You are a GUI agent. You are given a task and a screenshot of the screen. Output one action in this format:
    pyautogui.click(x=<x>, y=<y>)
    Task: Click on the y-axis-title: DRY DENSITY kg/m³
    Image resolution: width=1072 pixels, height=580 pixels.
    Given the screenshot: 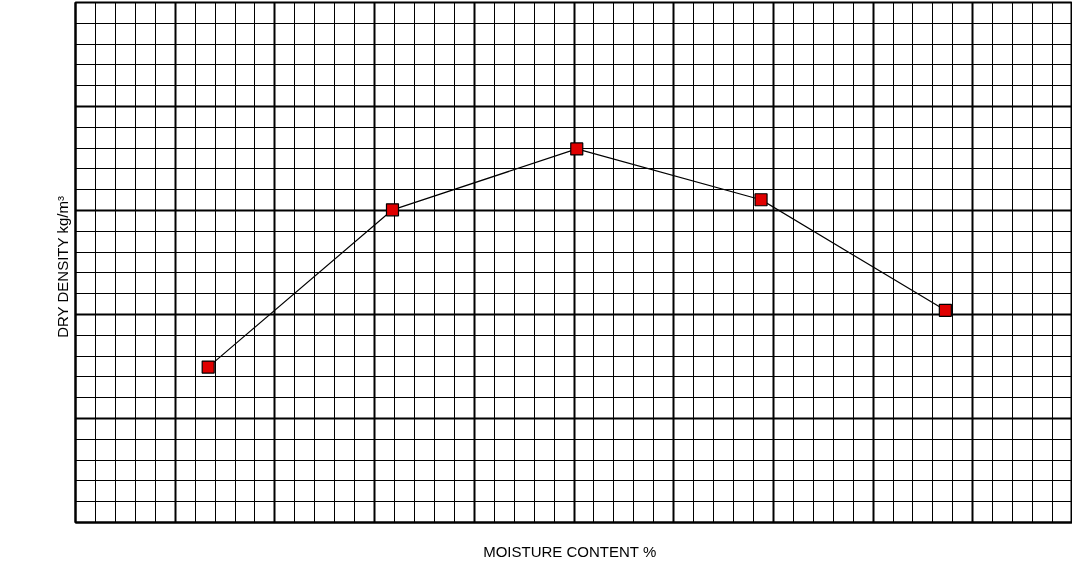 What is the action you would take?
    pyautogui.click(x=62, y=267)
    